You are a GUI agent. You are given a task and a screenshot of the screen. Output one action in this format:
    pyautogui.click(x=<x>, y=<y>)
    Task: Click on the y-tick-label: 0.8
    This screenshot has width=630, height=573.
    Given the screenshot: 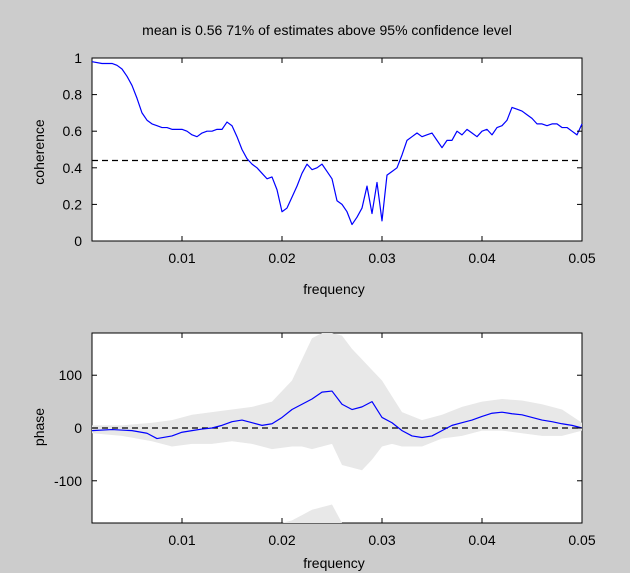 What is the action you would take?
    pyautogui.click(x=73, y=95)
    